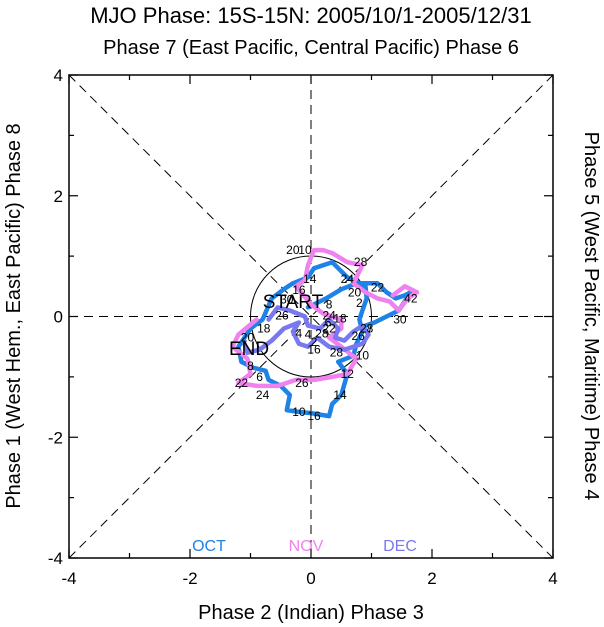 The width and height of the screenshot is (604, 627). I want to click on day-label: 42, so click(411, 298).